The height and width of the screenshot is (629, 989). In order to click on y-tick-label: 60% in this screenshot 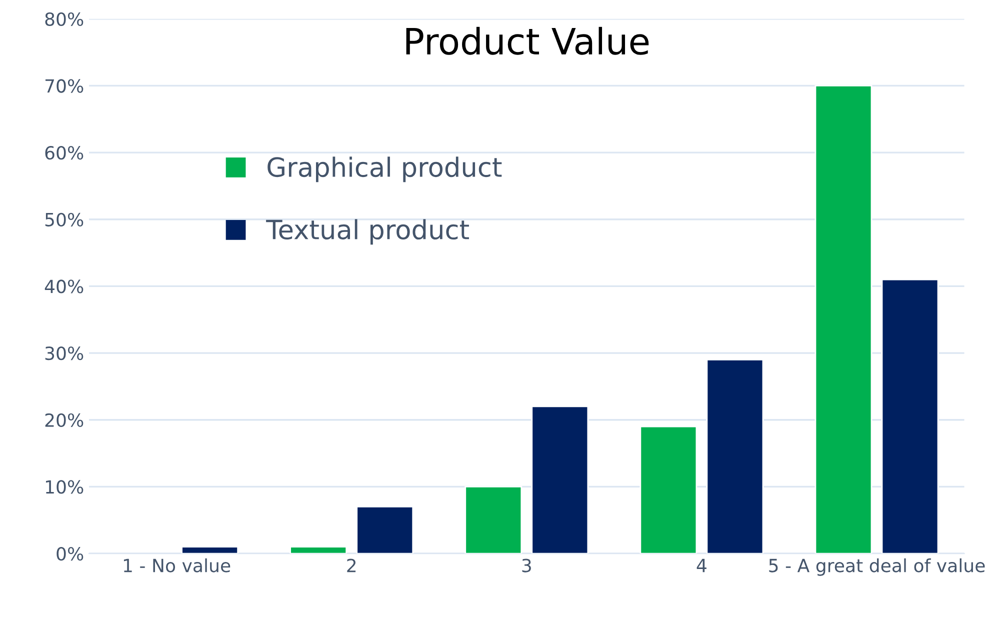, I will do `click(64, 153)`.